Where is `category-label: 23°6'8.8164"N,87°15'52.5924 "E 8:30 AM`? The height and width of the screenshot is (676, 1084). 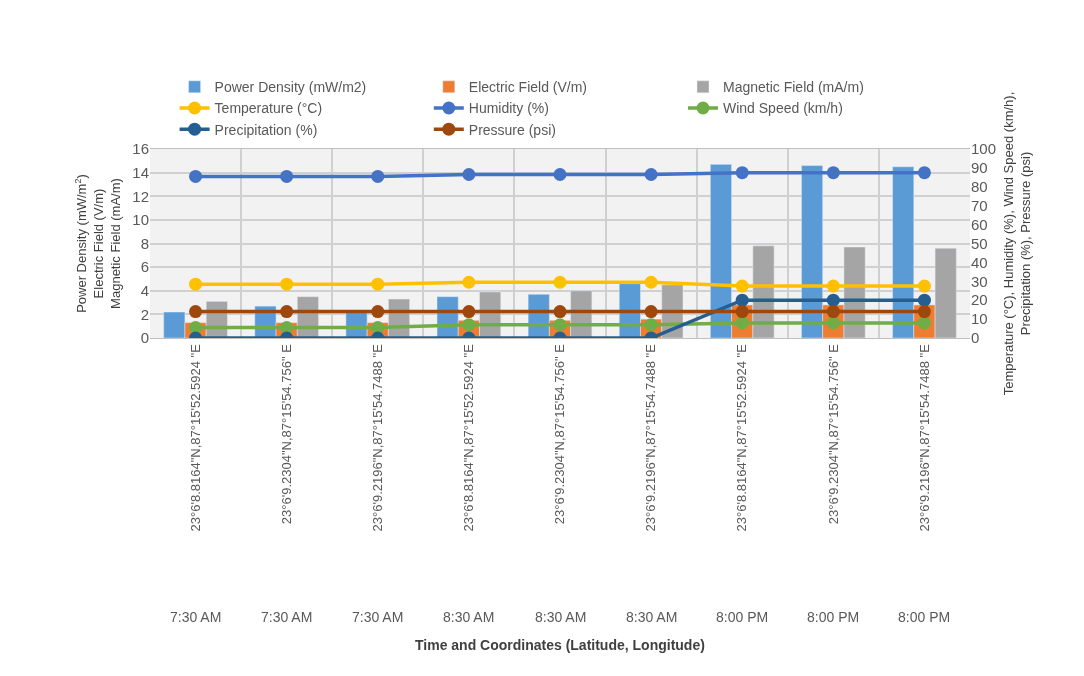
category-label: 23°6'8.8164"N,87°15'52.5924 "E 8:30 AM is located at coordinates (469, 484).